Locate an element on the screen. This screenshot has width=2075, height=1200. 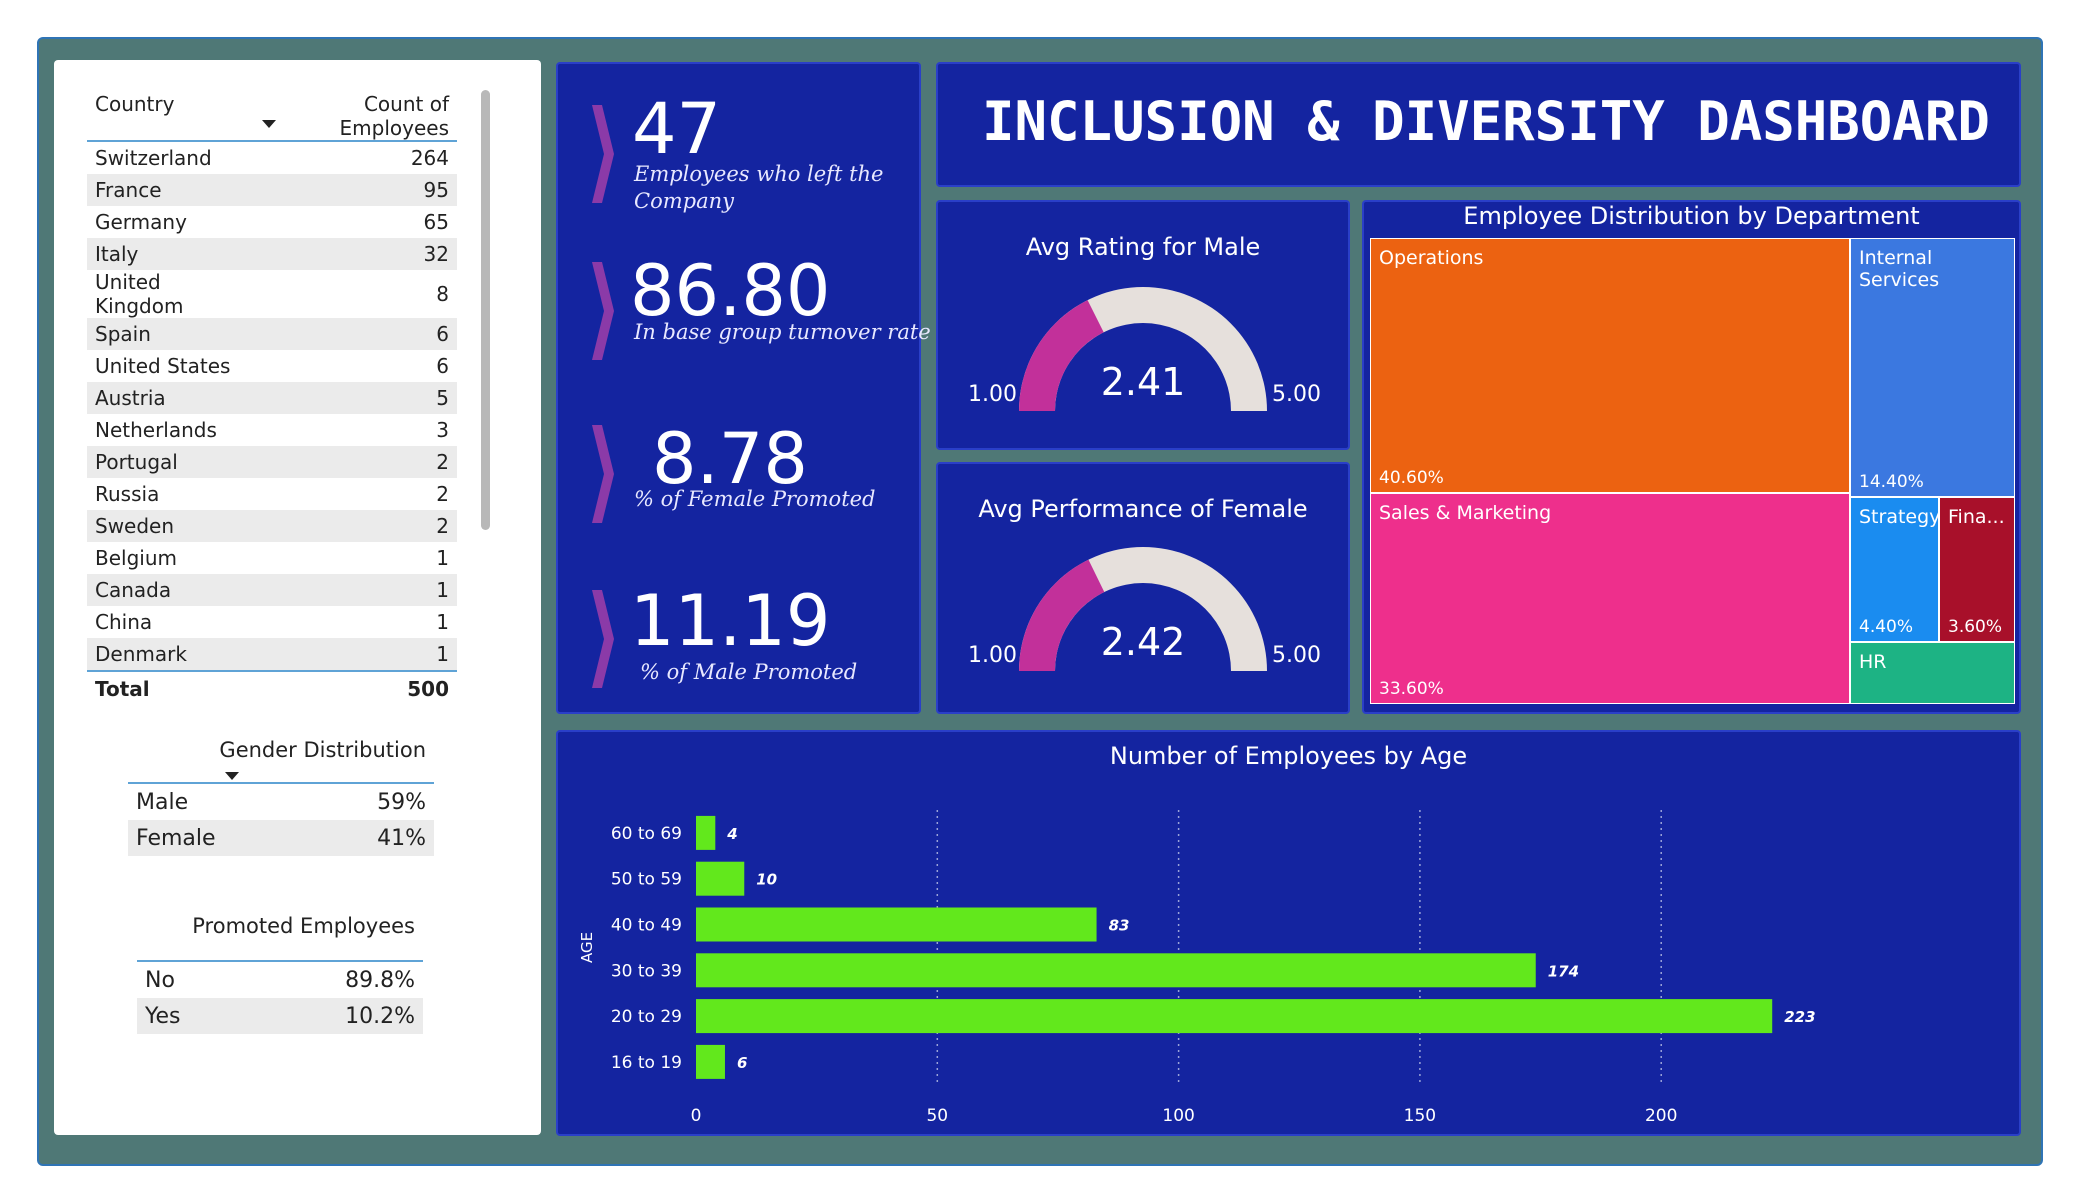
country-cell: Denmark is located at coordinates (172, 654).